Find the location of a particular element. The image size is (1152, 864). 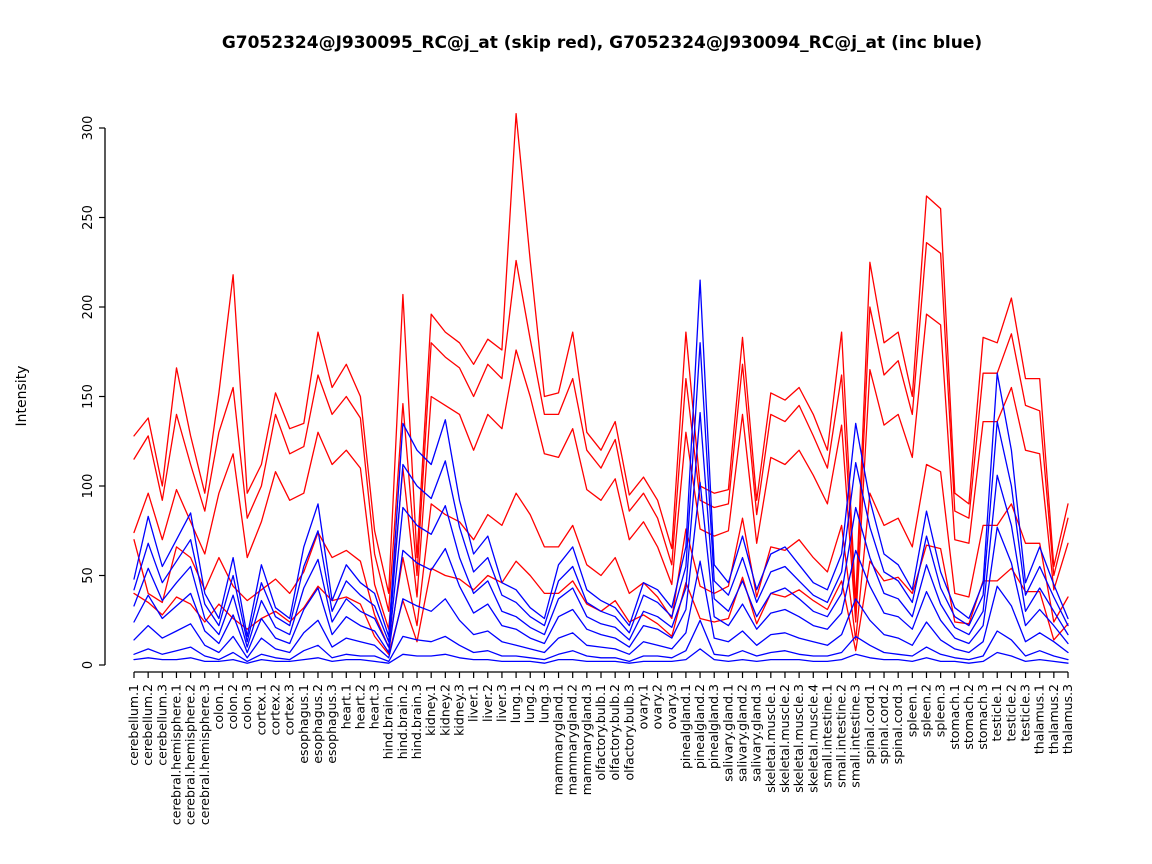

x-tick-label: colon.2 is located at coordinates (232, 707).